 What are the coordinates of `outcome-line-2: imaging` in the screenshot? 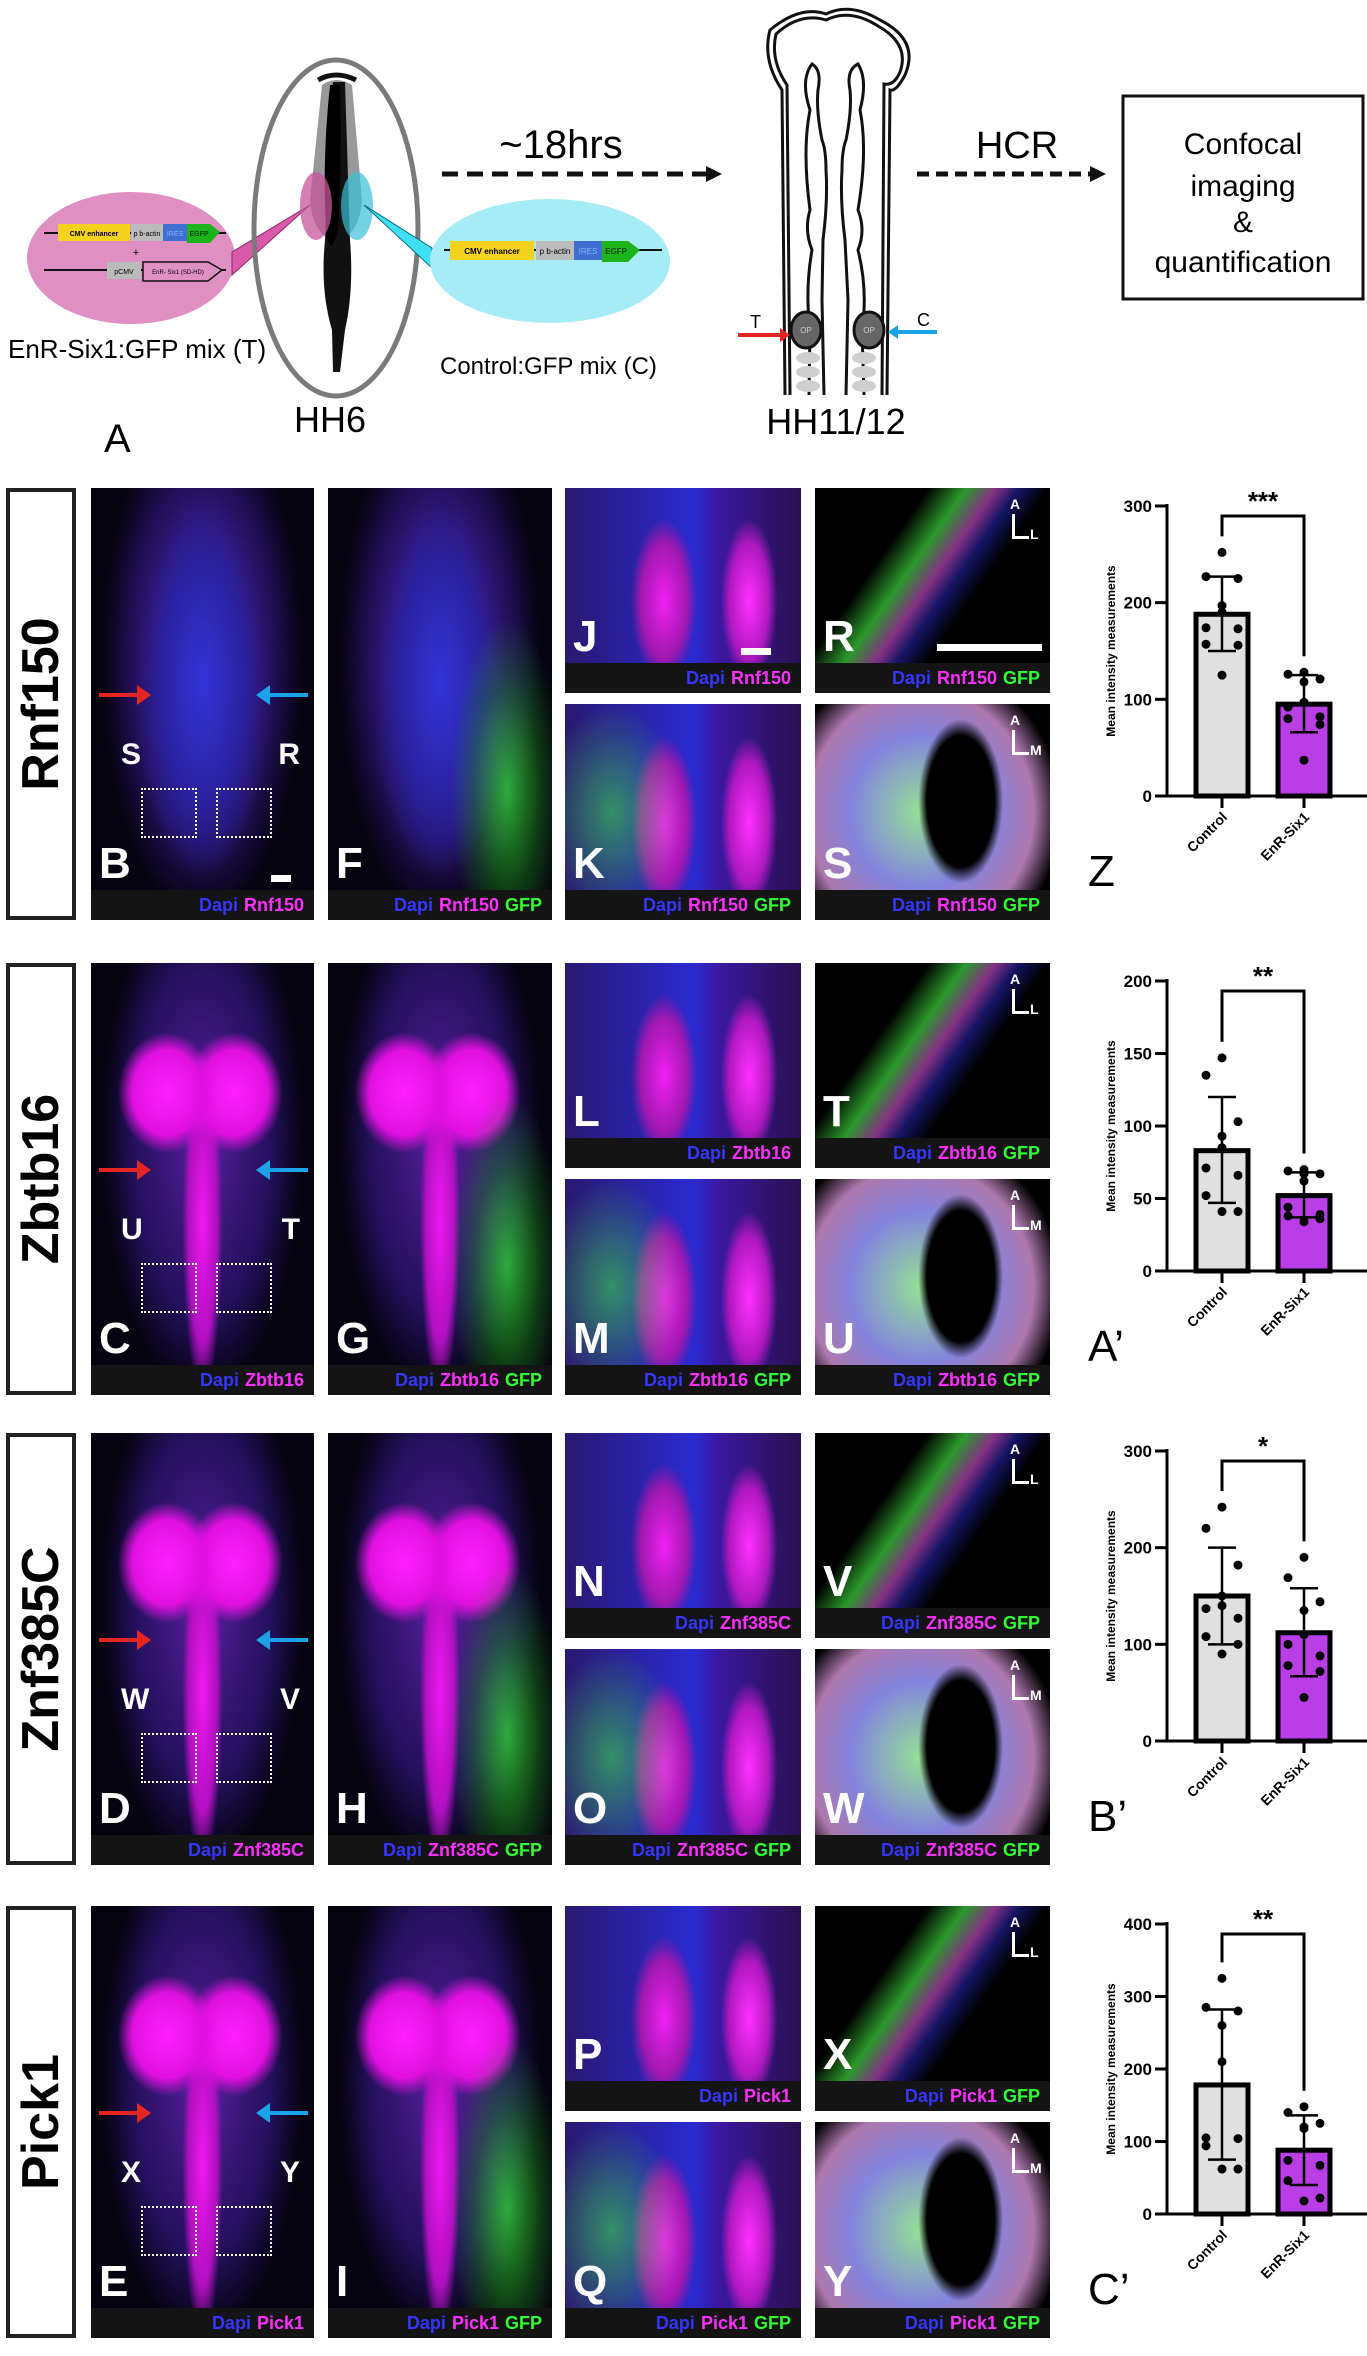 It's located at (1242, 186).